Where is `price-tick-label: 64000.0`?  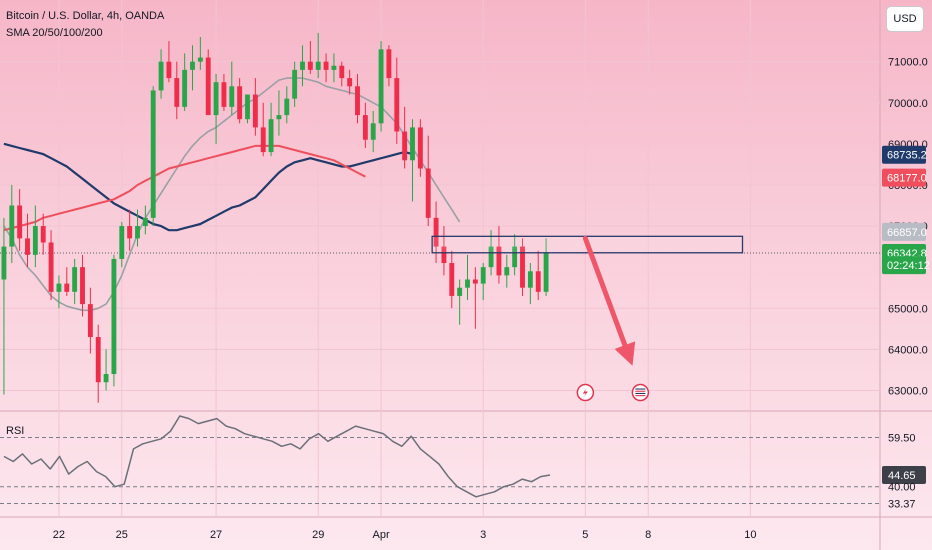
price-tick-label: 64000.0 is located at coordinates (908, 350).